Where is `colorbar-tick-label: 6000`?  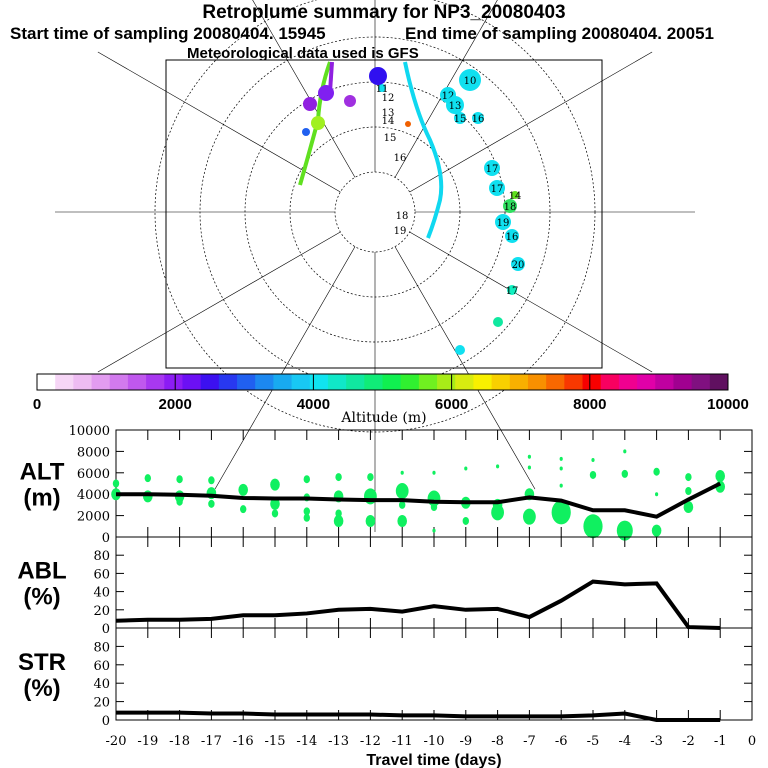 colorbar-tick-label: 6000 is located at coordinates (451, 404).